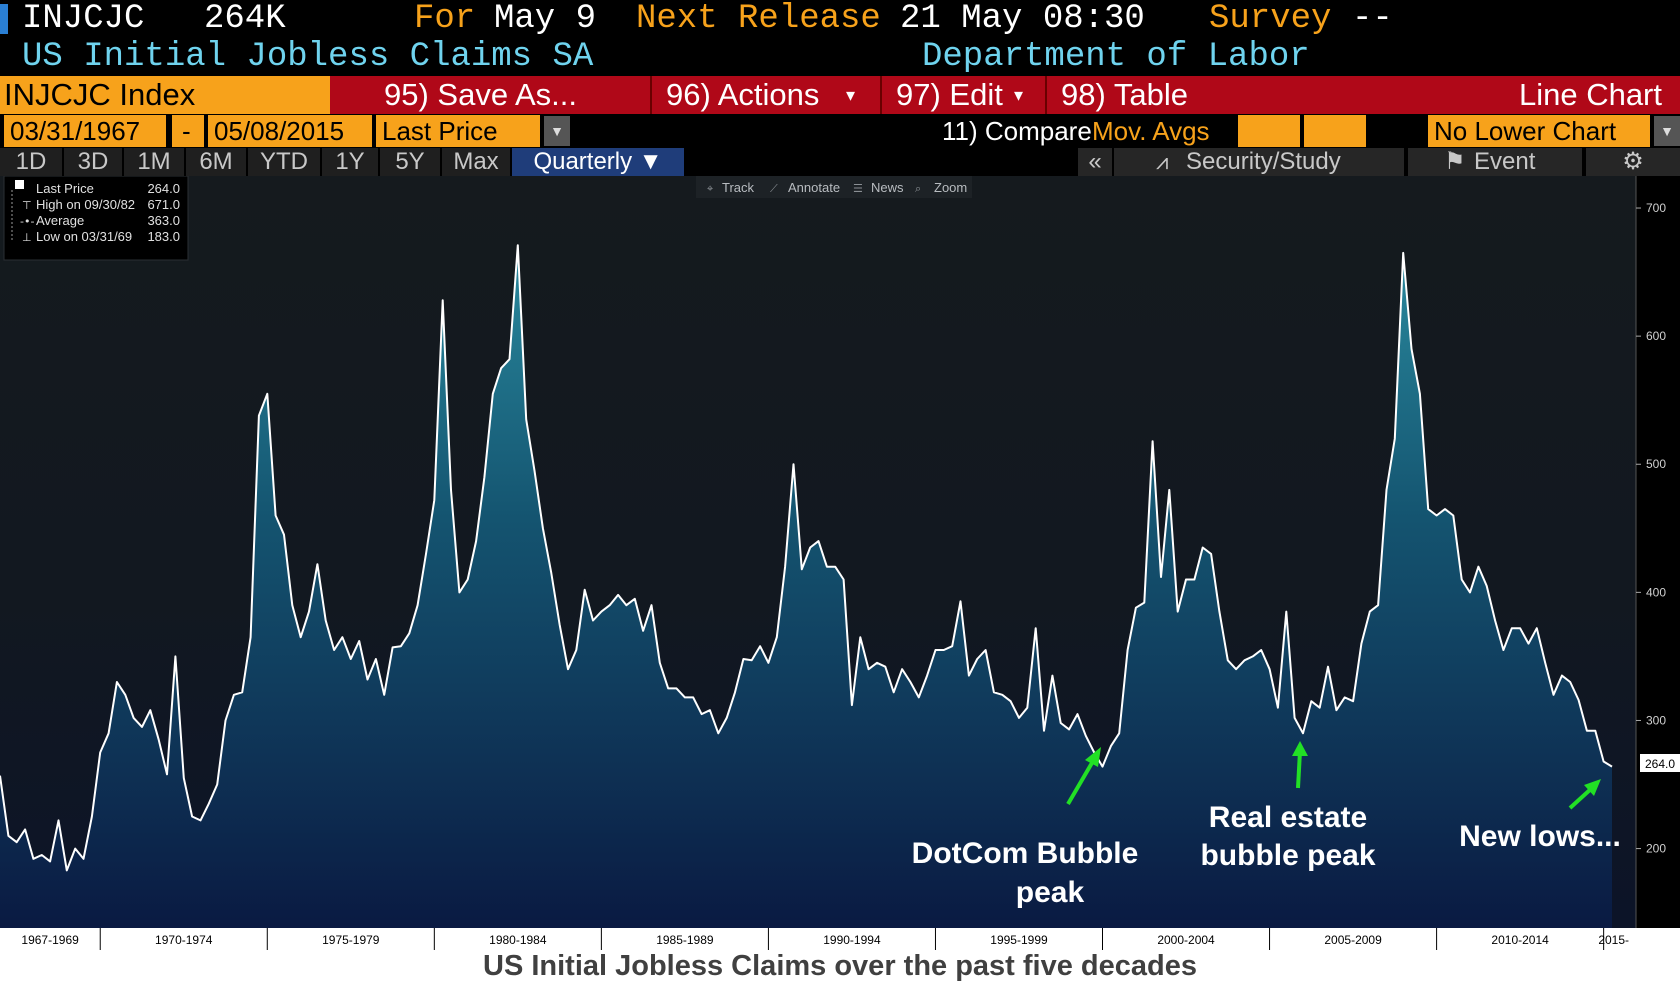 This screenshot has width=1680, height=995. I want to click on for-date: May 9, so click(545, 19).